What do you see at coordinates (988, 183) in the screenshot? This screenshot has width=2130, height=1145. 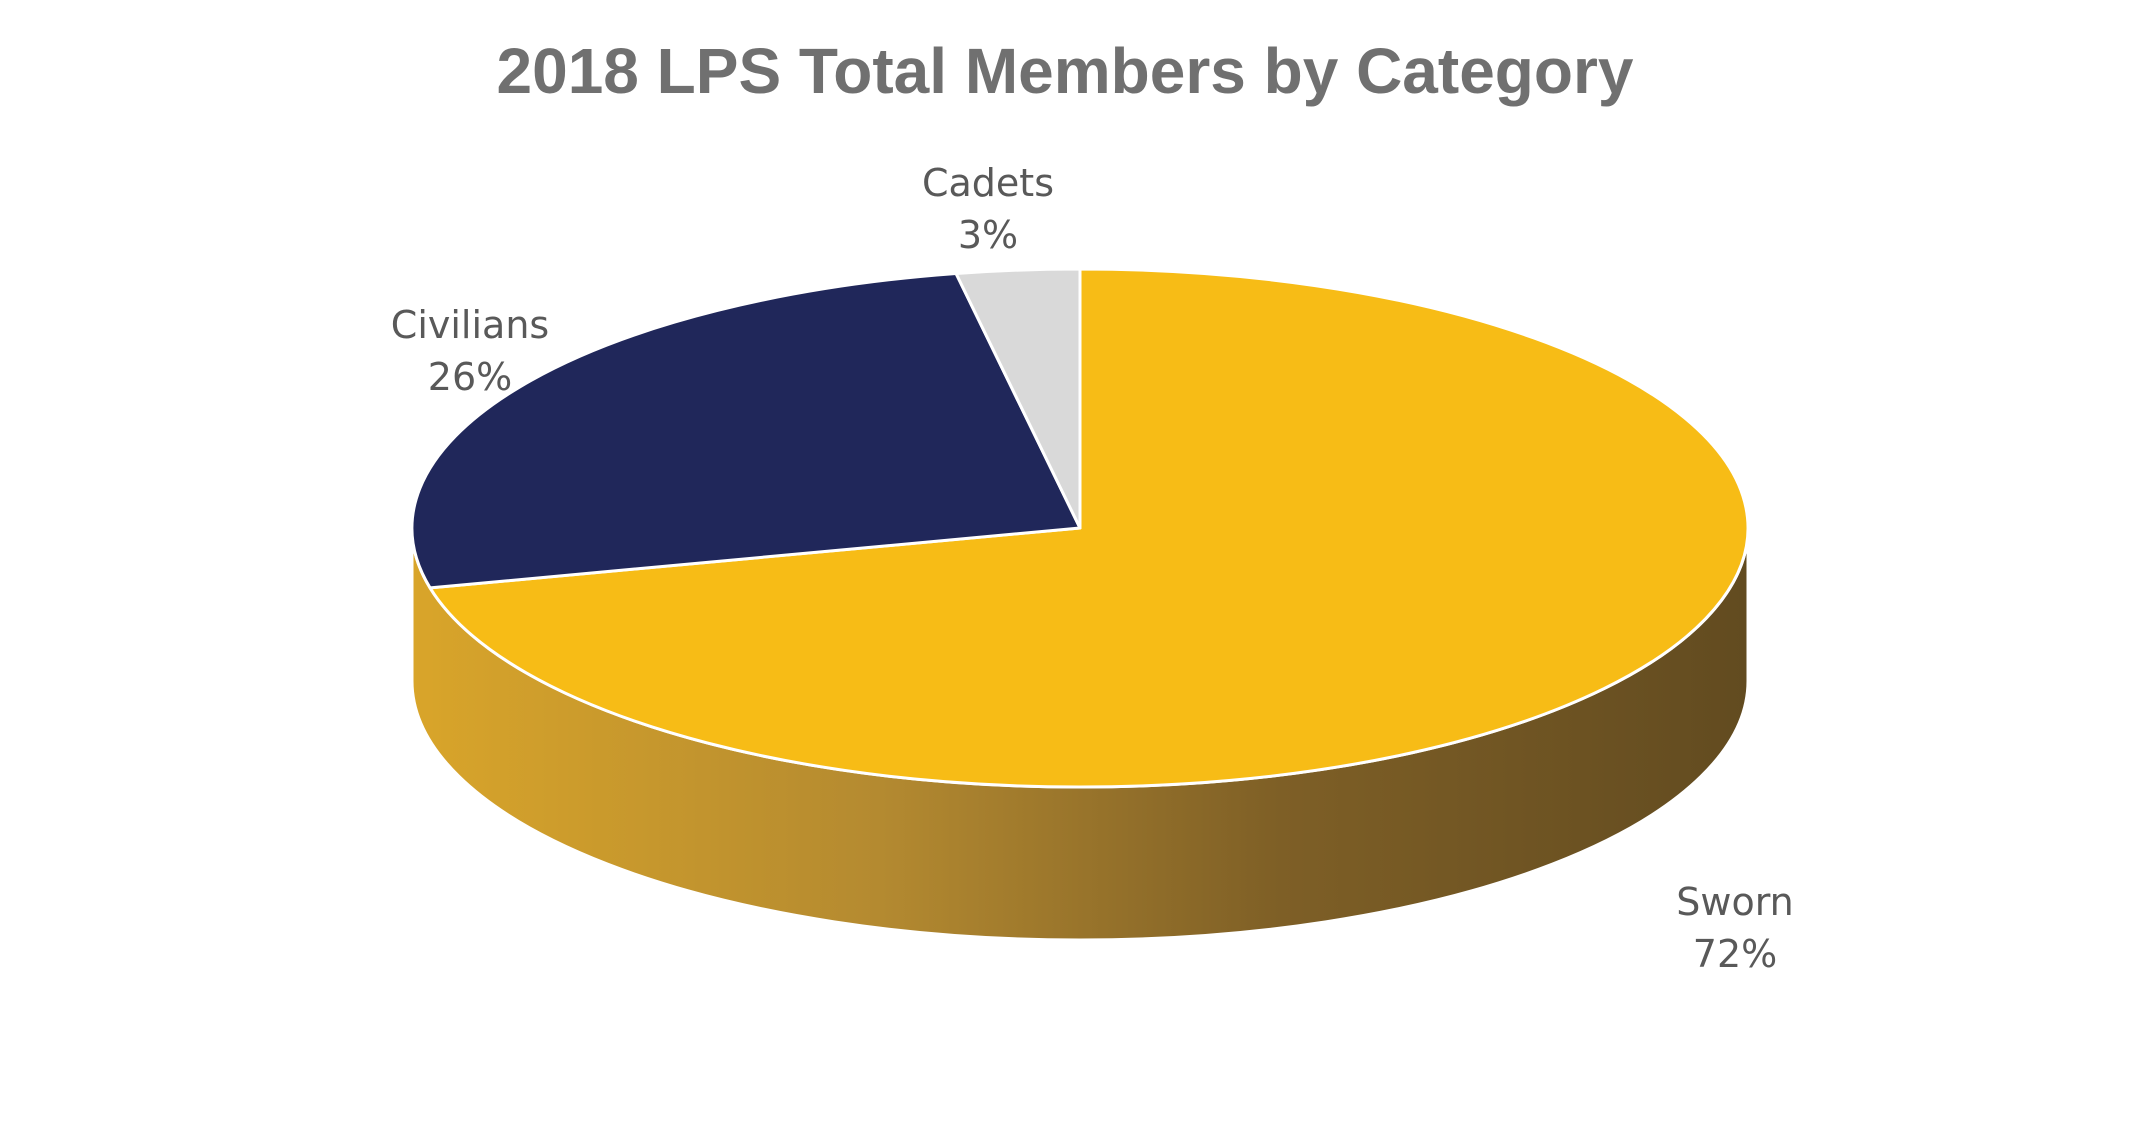 I see `slice-label-cadets-name: Cadets` at bounding box center [988, 183].